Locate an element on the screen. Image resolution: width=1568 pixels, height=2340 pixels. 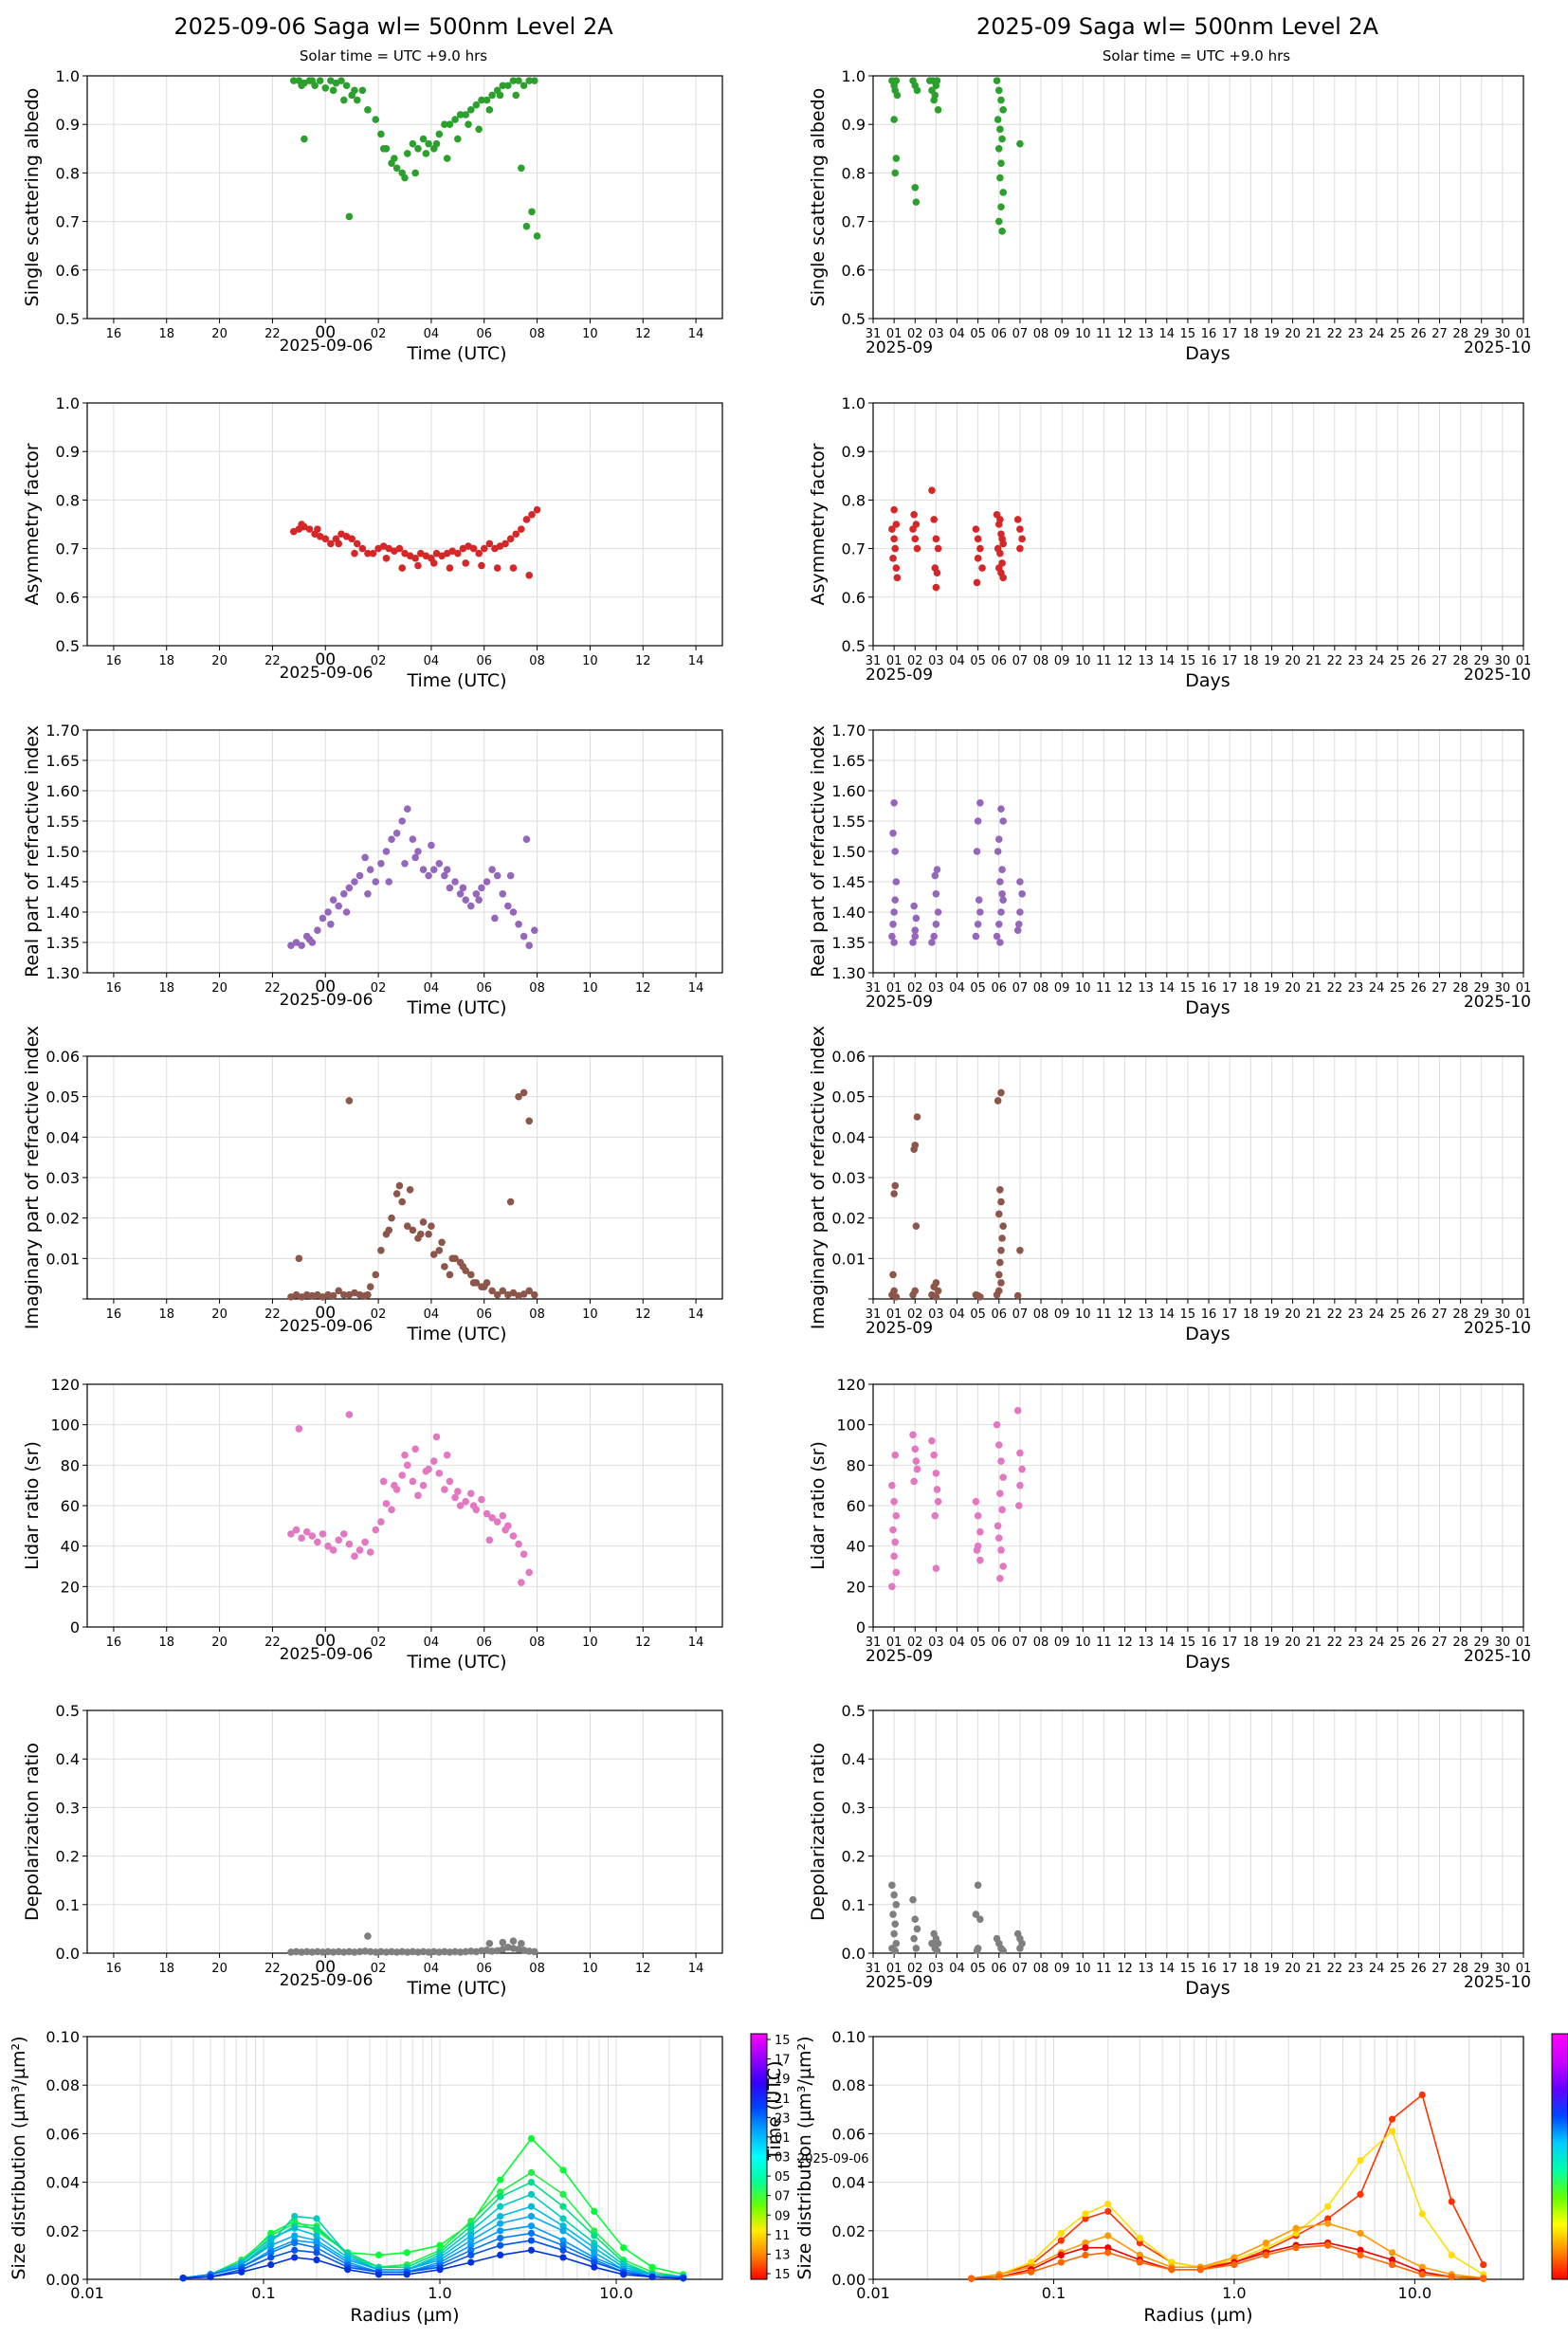
x-tick-label: 03 is located at coordinates (936, 988).